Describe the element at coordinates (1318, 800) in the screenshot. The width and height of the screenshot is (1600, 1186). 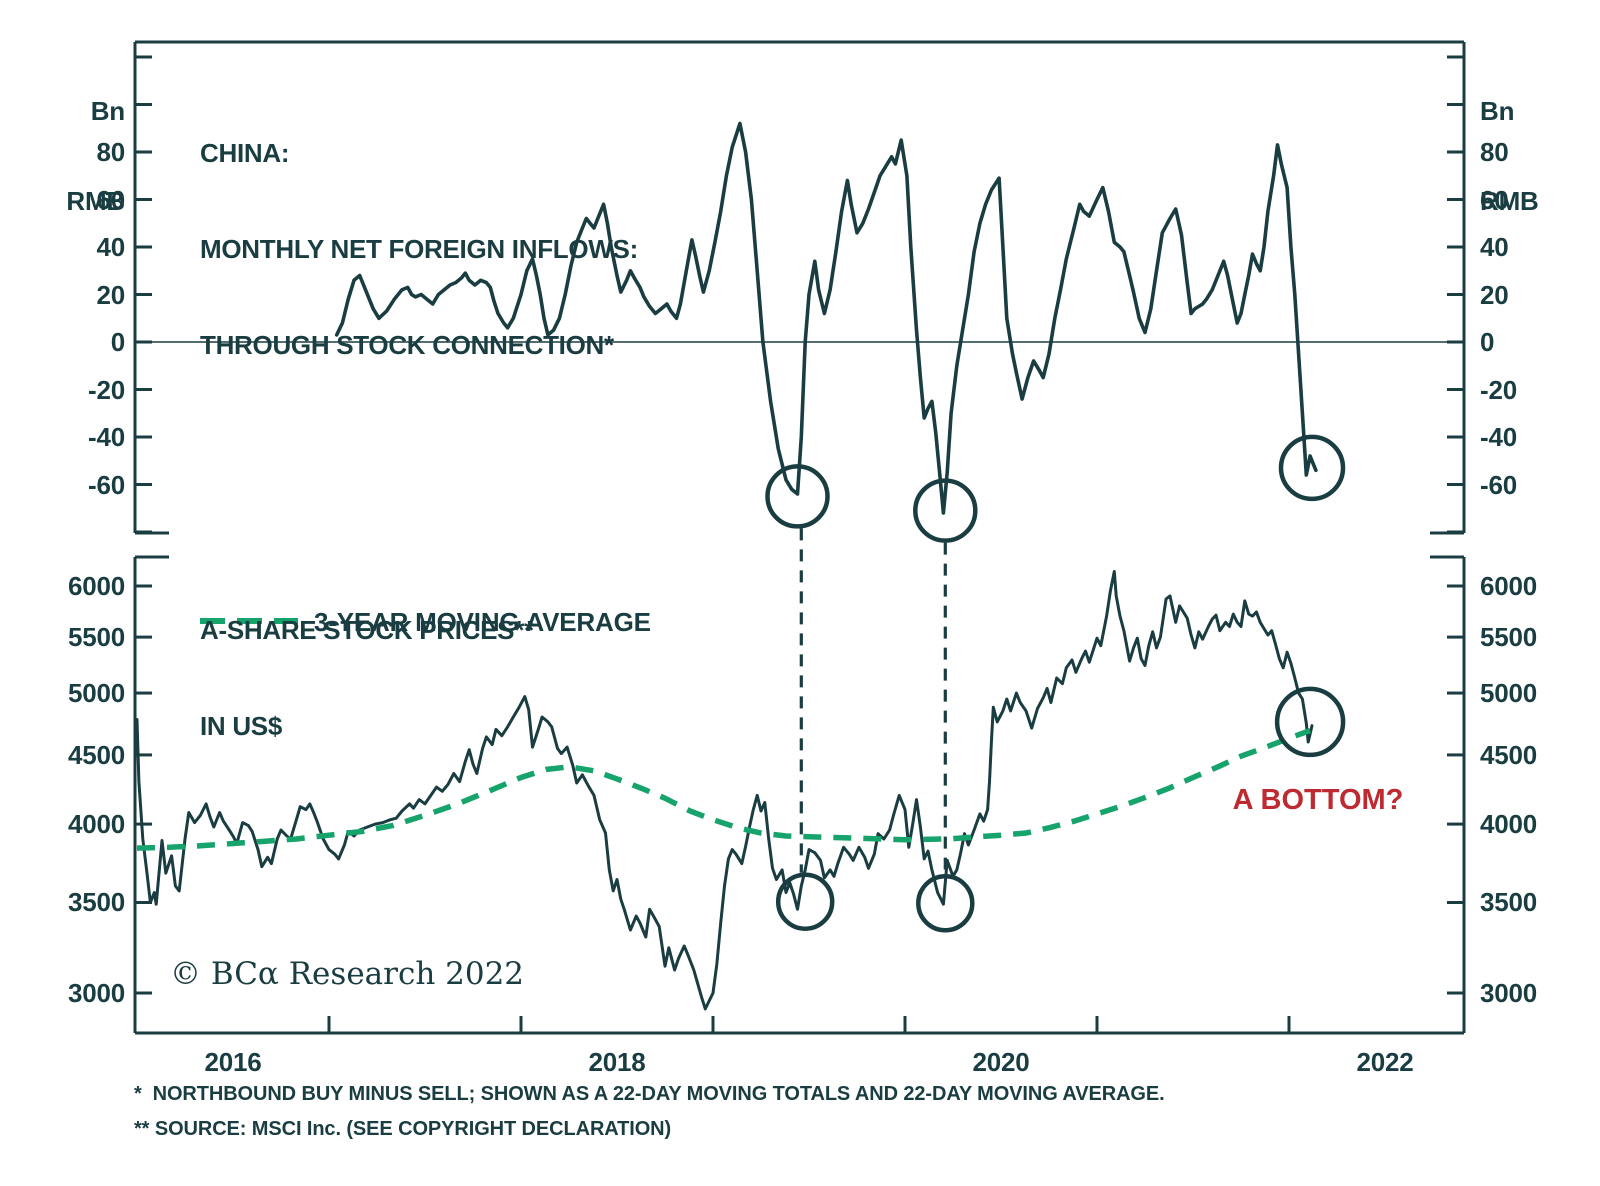
I see `a-bottom-annotation: A BOTTOM?` at that location.